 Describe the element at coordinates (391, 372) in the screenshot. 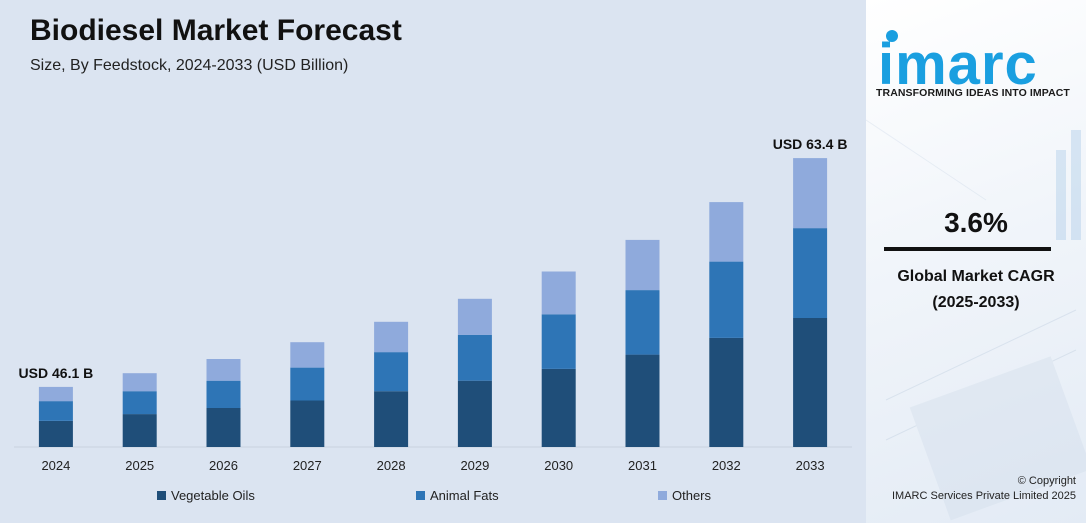

I see `bar-animal-fats-2028` at that location.